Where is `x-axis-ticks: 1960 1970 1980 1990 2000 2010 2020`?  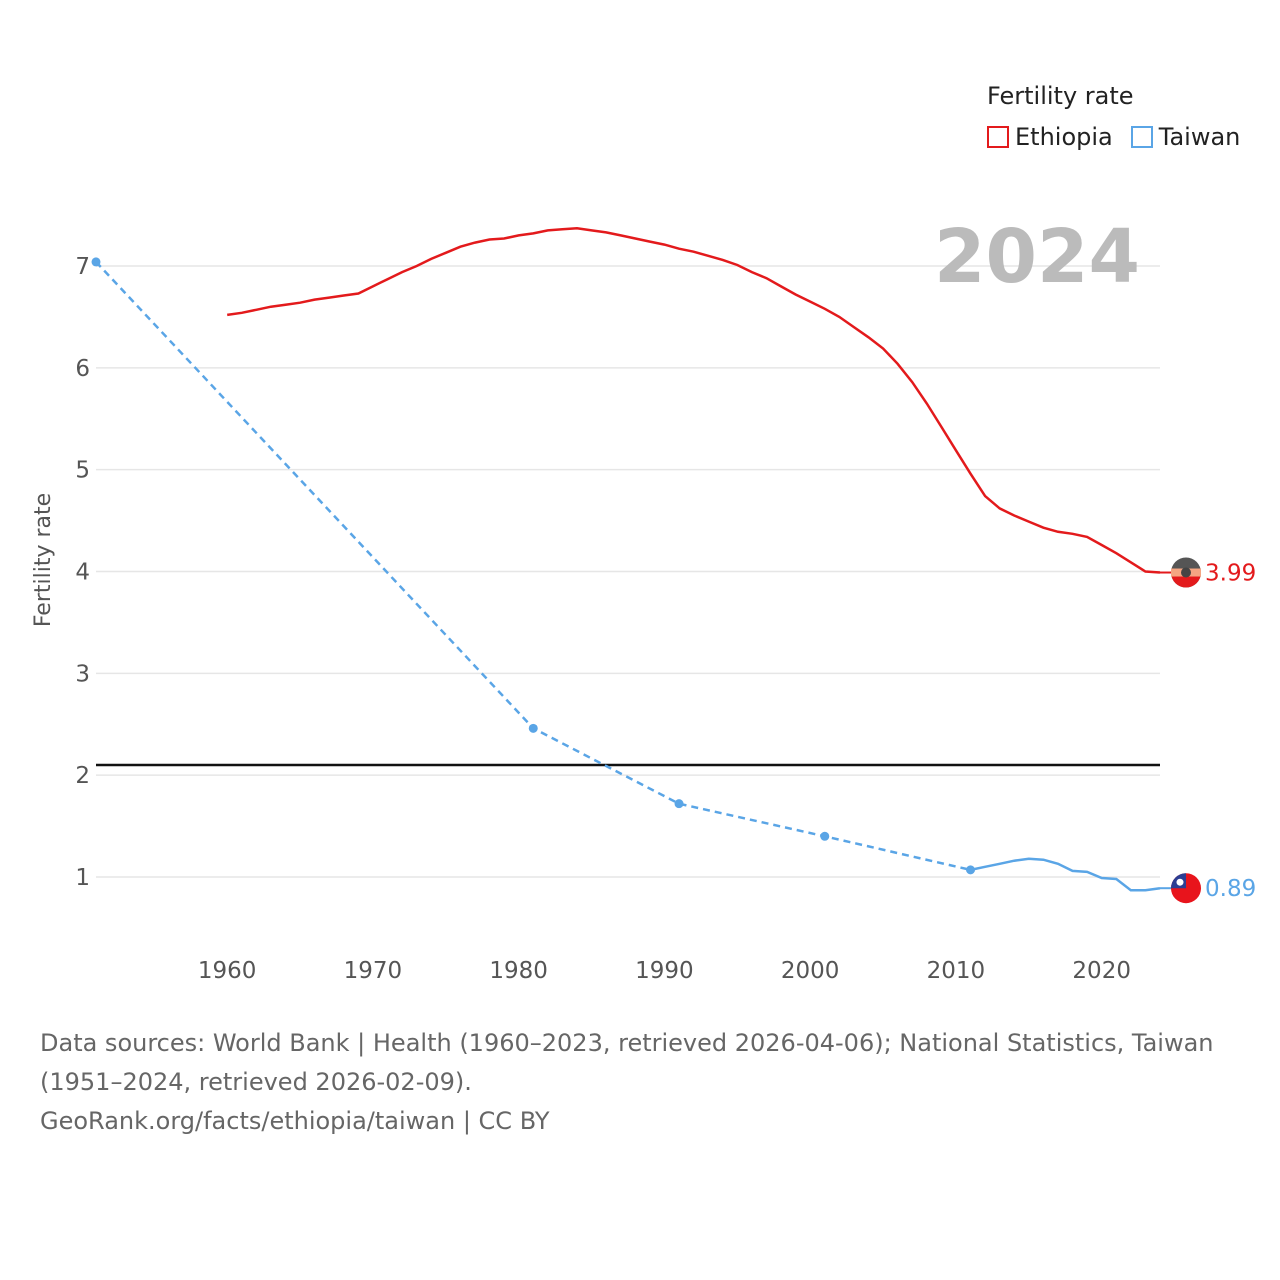
x-axis-ticks: 1960 1970 1980 1990 2000 2010 2020 is located at coordinates (664, 971).